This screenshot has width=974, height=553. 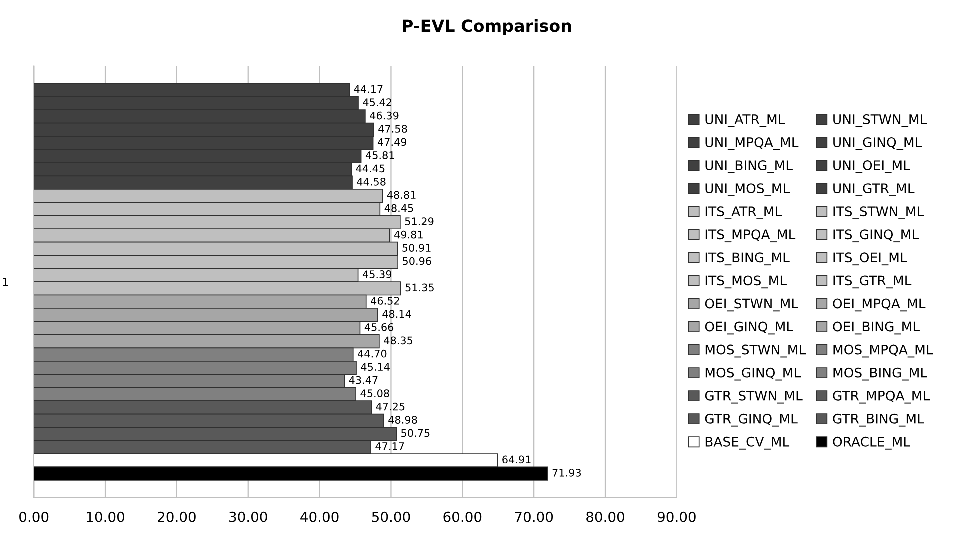 I want to click on legend-label: ITS_STWN_ML, so click(x=879, y=213).